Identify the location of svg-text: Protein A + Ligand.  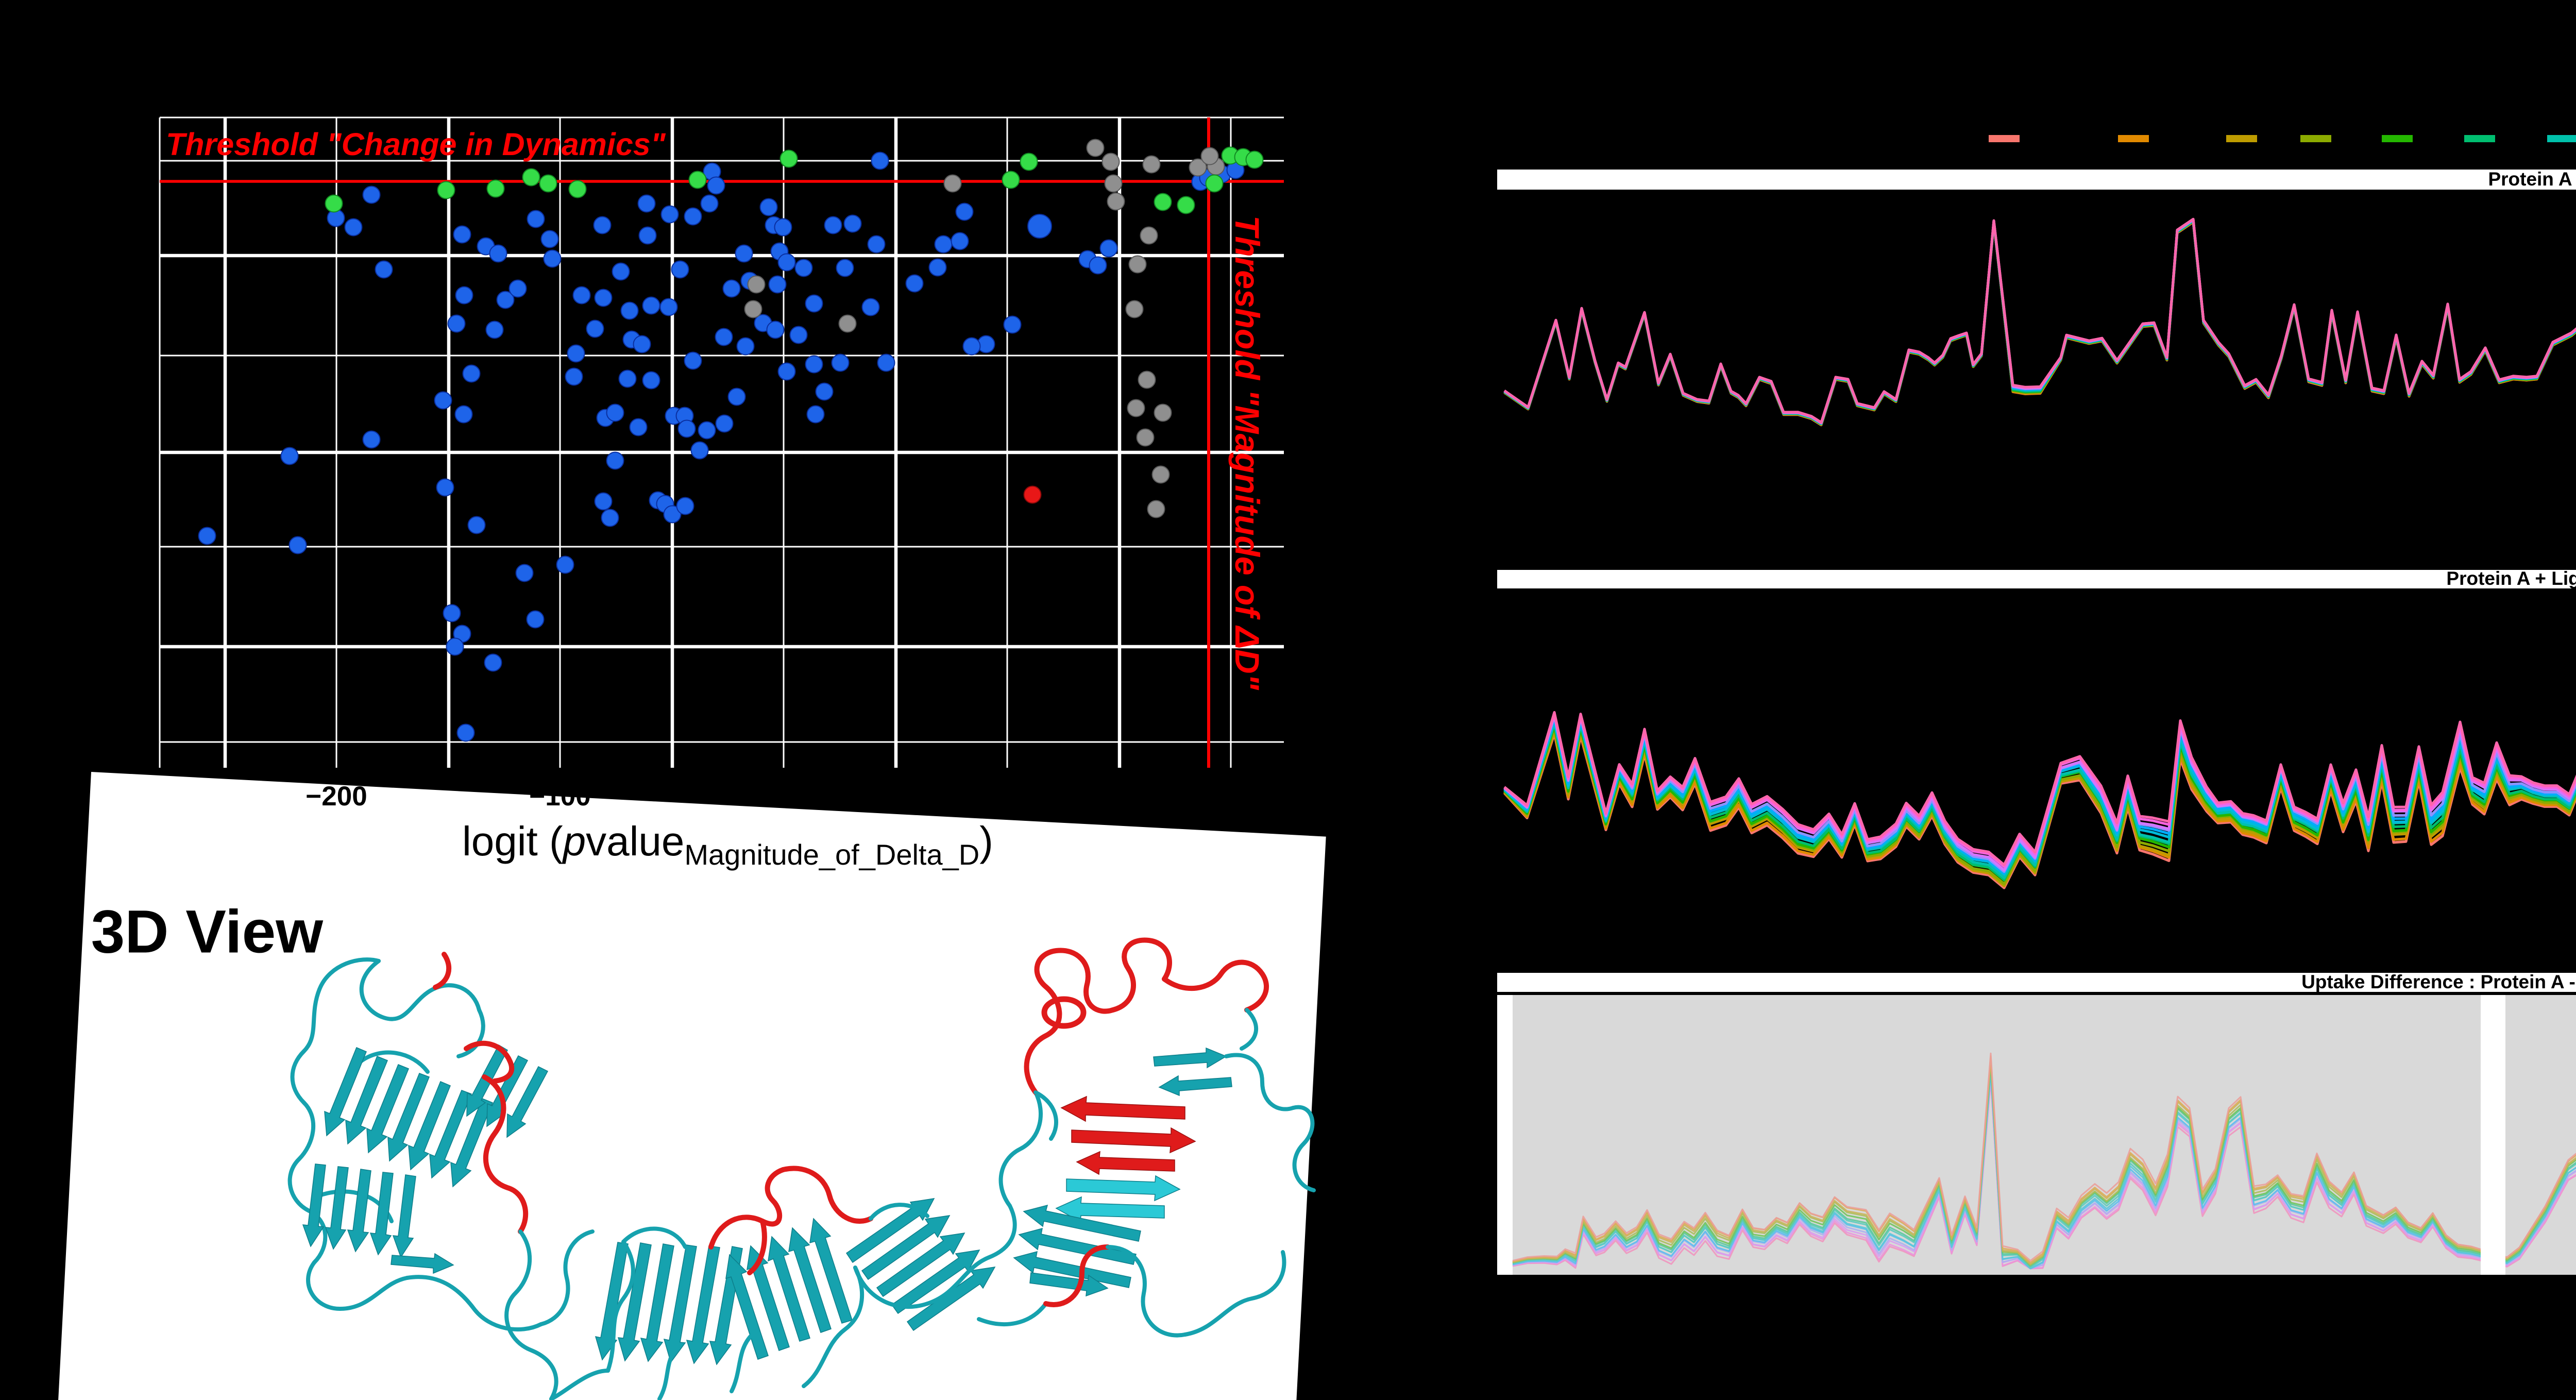
(2511, 578).